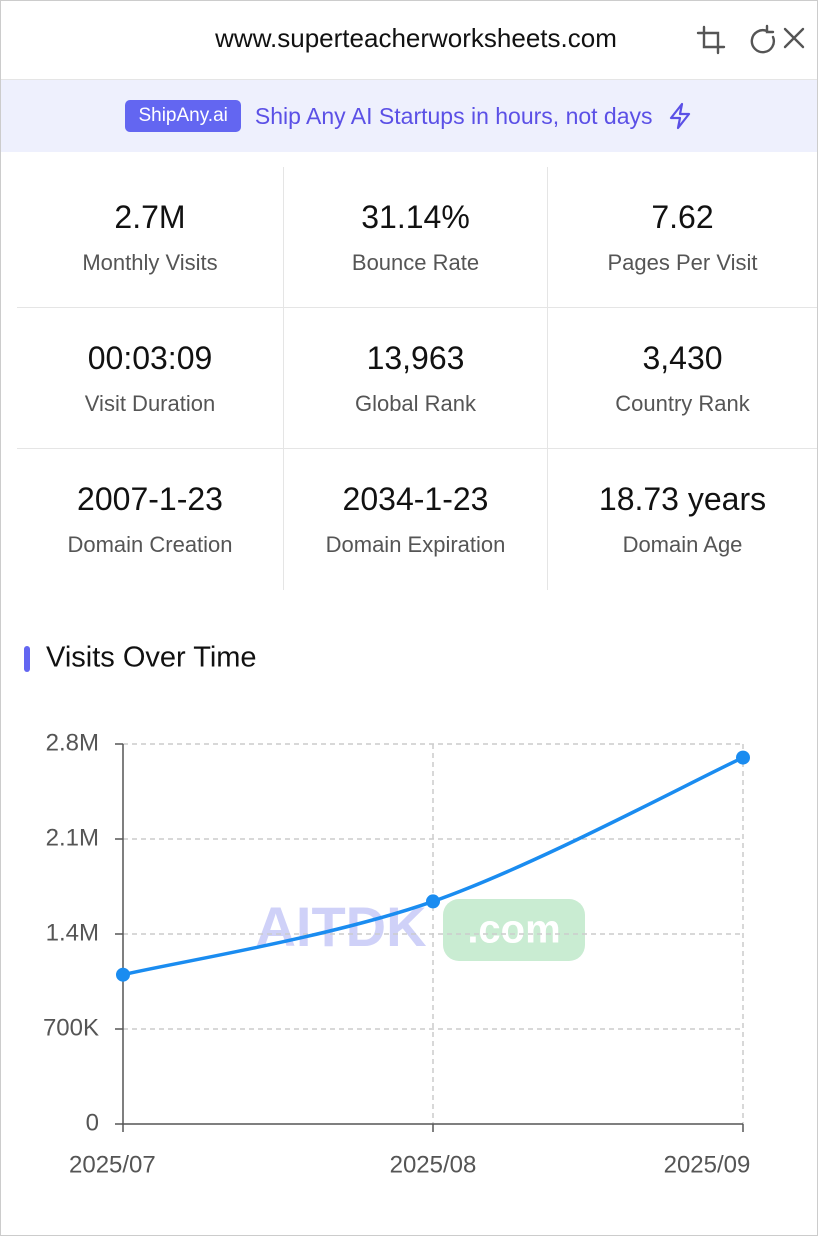  Describe the element at coordinates (150, 403) in the screenshot. I see `stat-label: Visit Duration` at that location.